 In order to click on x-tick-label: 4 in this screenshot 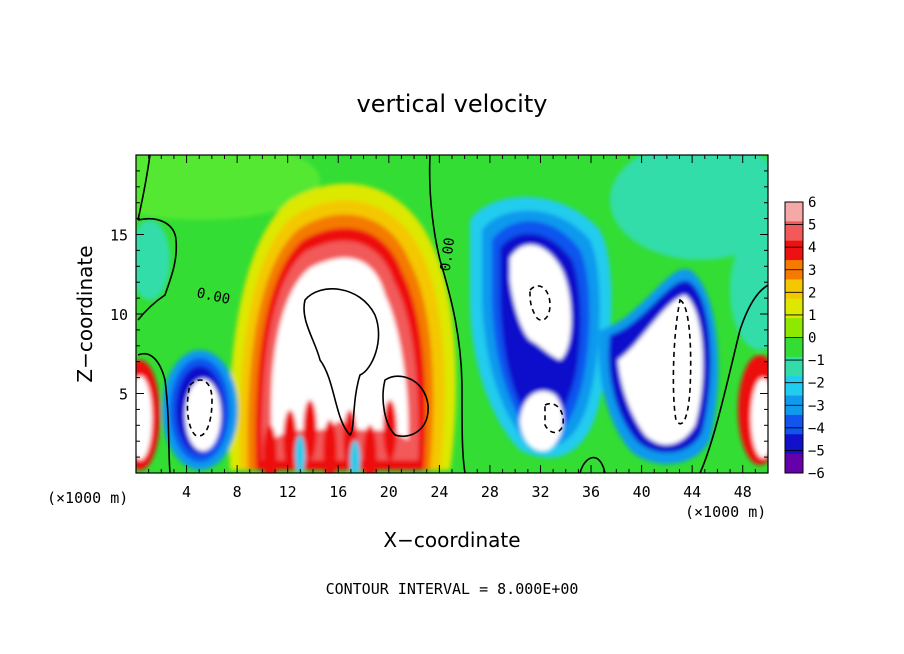, I will do `click(186, 492)`.